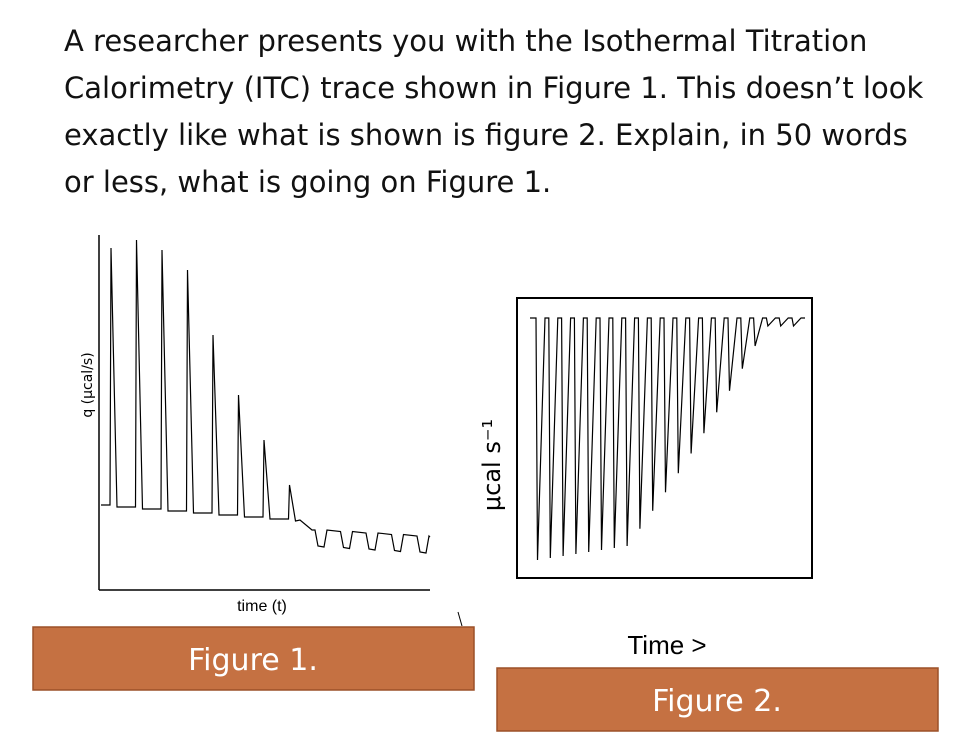 The height and width of the screenshot is (756, 964). Describe the element at coordinates (88, 384) in the screenshot. I see `fig1-y-label: q (μcal/s)` at that location.